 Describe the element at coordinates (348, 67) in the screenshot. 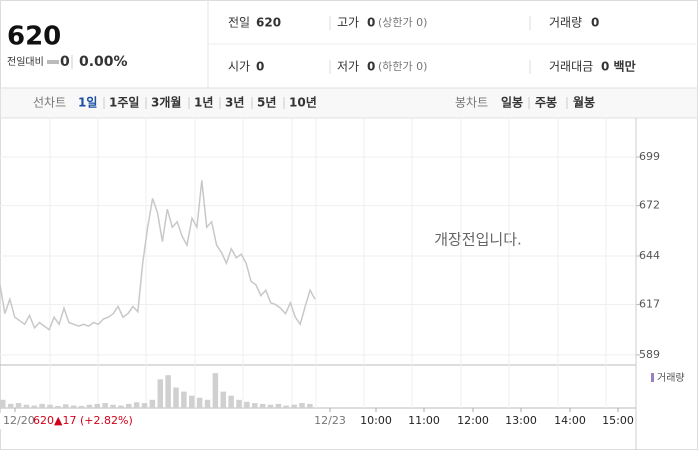

I see `field-label: 저가` at that location.